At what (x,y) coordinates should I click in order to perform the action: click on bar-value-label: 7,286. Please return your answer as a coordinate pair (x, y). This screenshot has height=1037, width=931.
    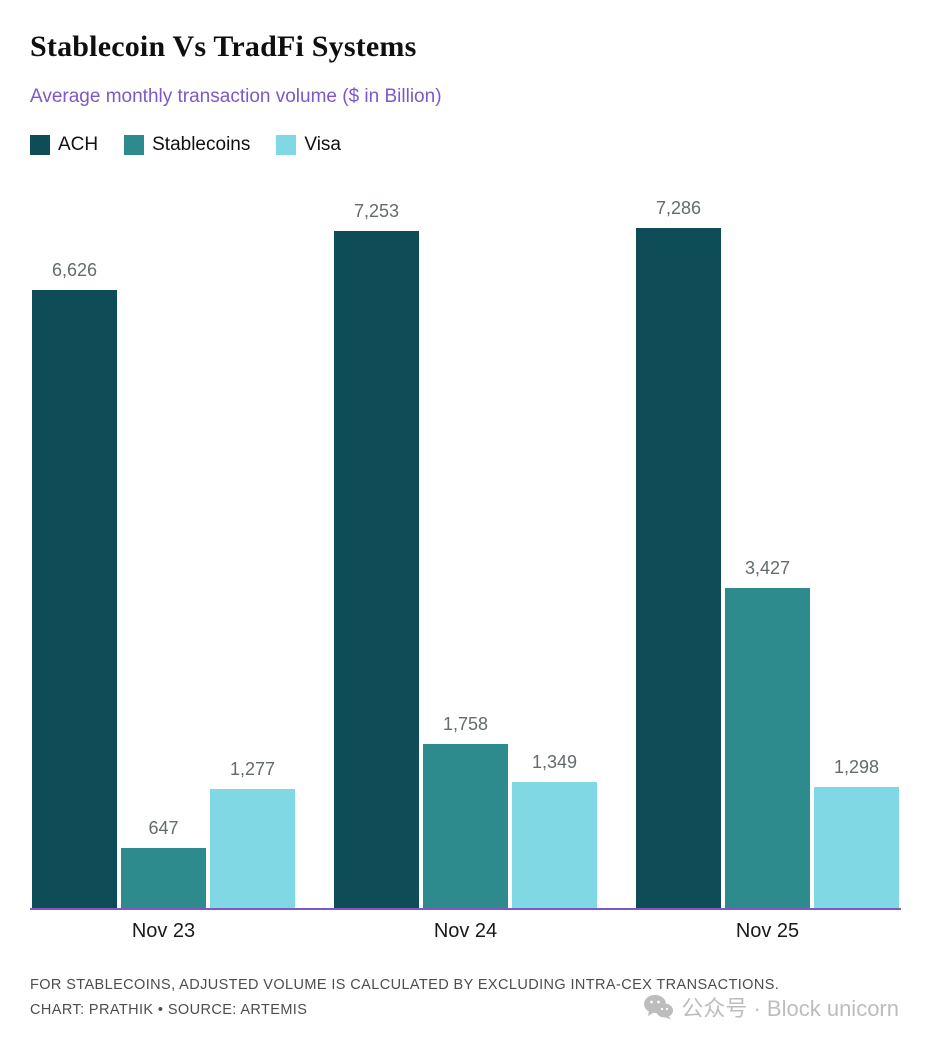
    Looking at the image, I should click on (678, 208).